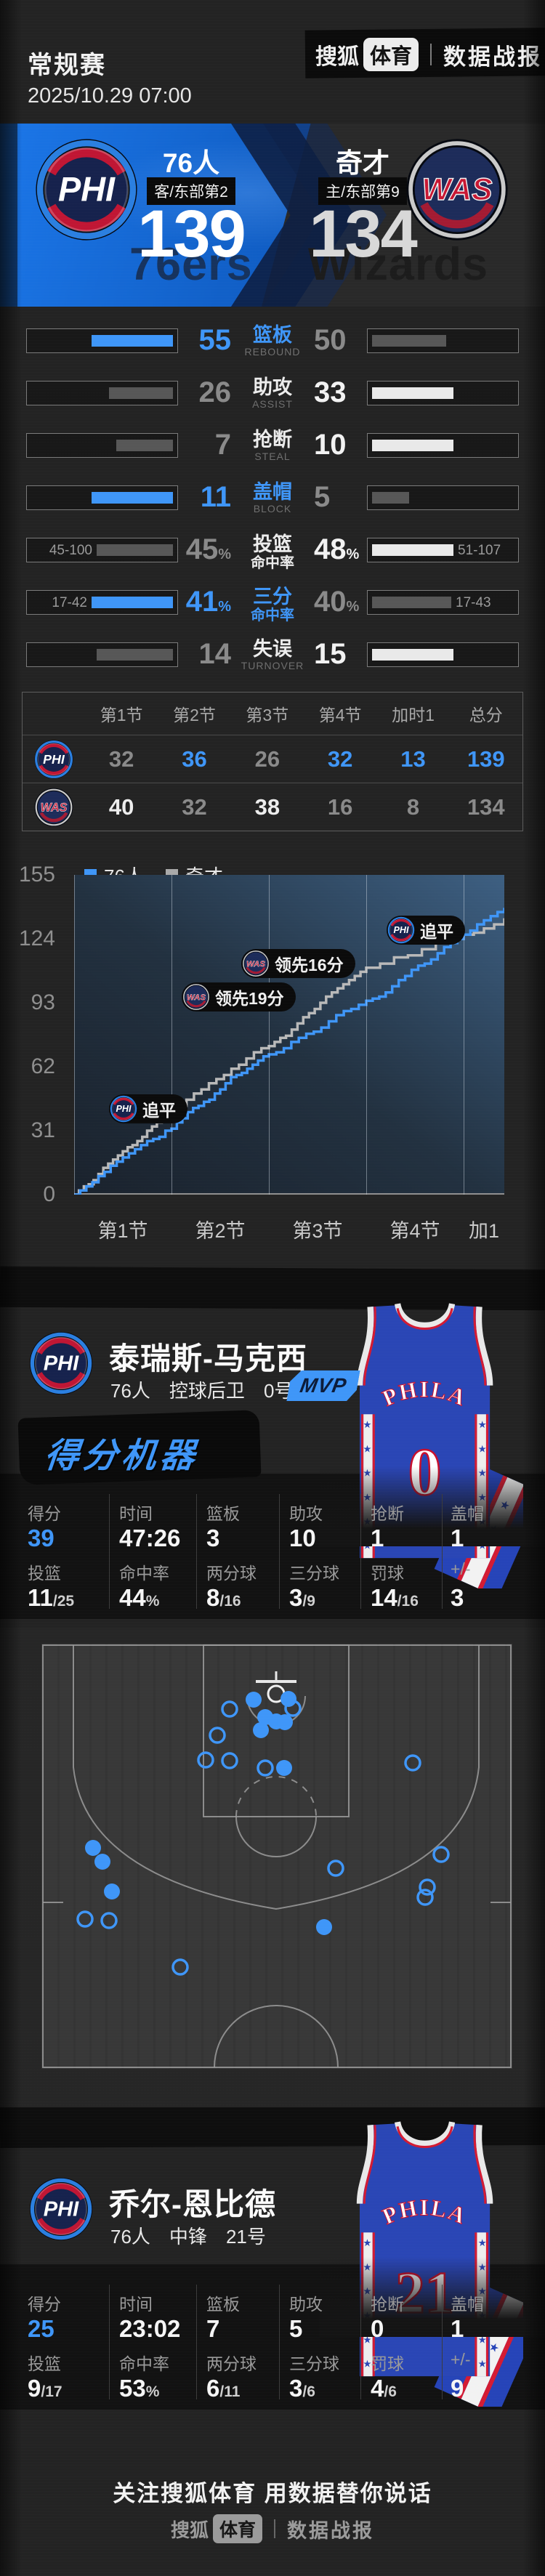 Image resolution: width=545 pixels, height=2576 pixels. I want to click on brand-badge: 体育, so click(391, 55).